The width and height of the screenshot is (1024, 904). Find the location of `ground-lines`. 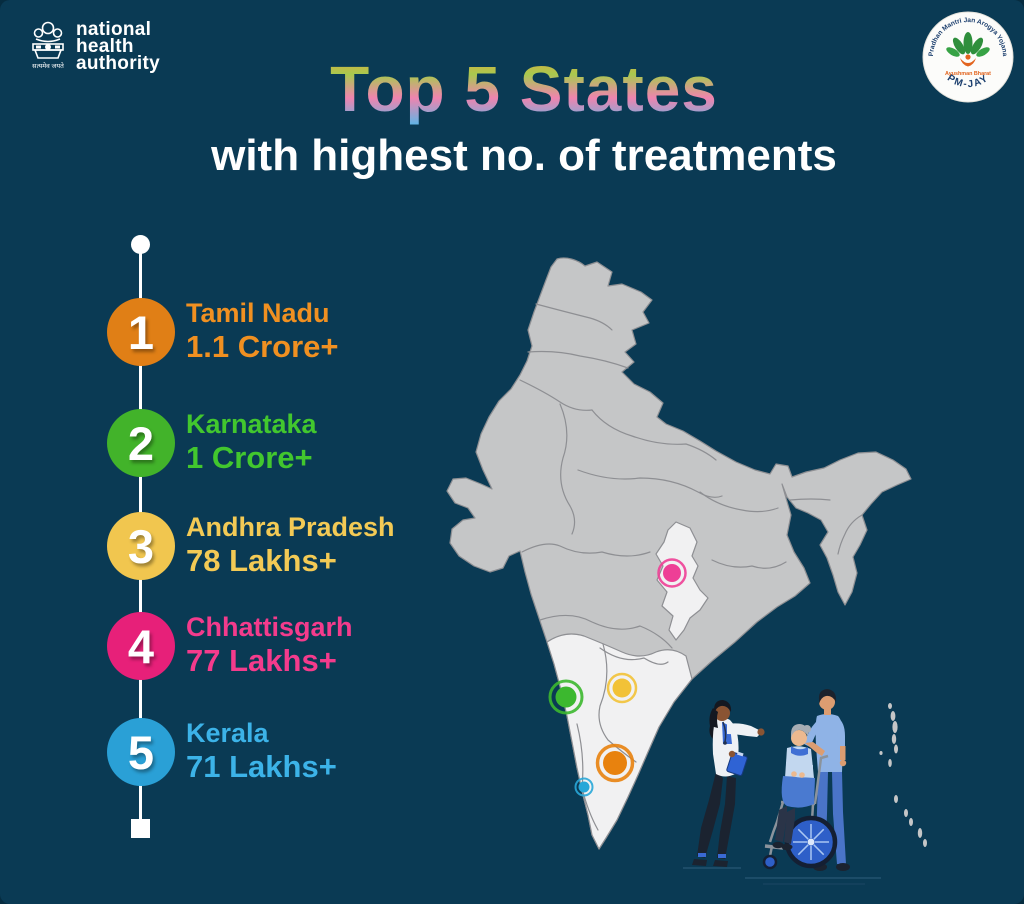

ground-lines is located at coordinates (782, 876).